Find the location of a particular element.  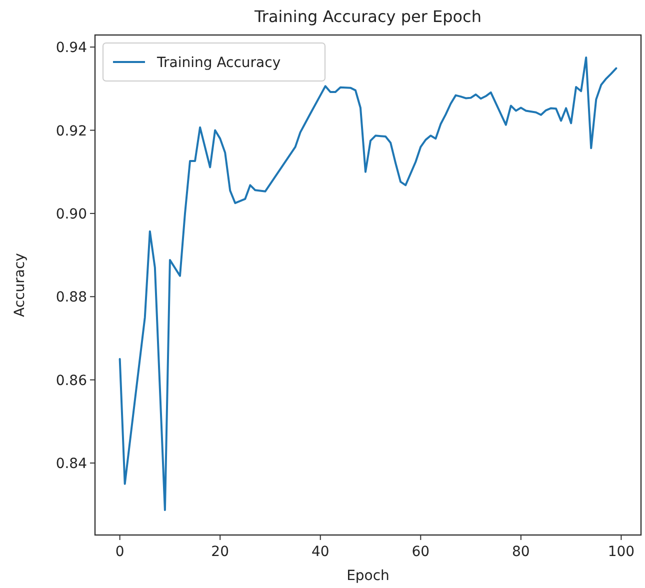

y-tick-label: 0.84 is located at coordinates (72, 464).